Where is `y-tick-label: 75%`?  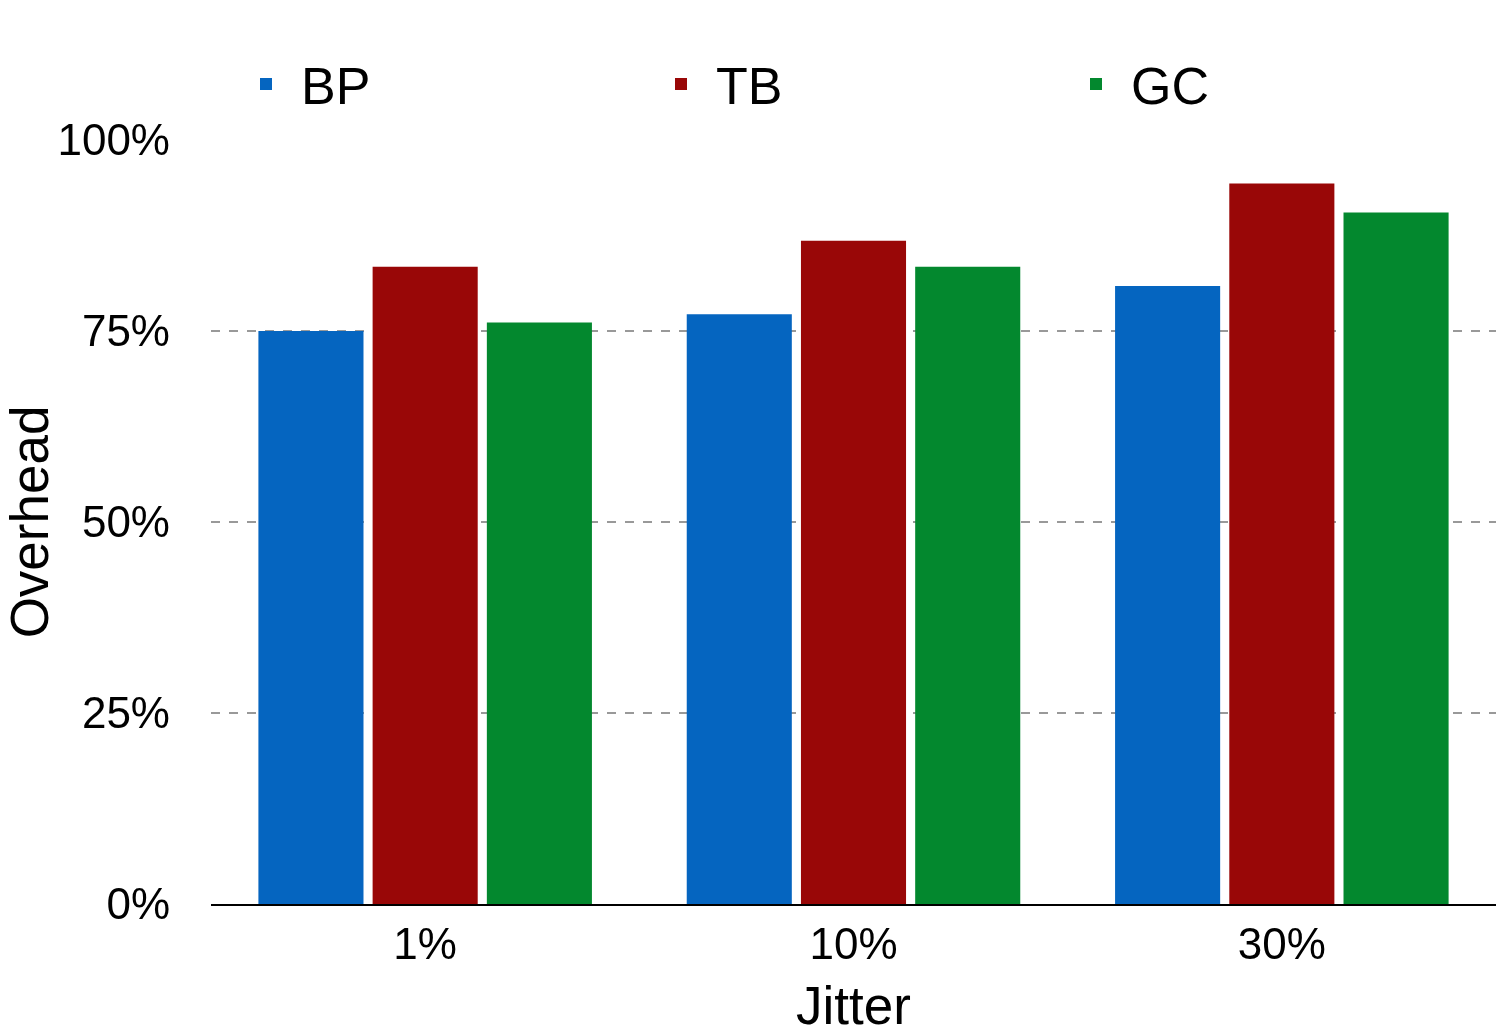 y-tick-label: 75% is located at coordinates (125, 331).